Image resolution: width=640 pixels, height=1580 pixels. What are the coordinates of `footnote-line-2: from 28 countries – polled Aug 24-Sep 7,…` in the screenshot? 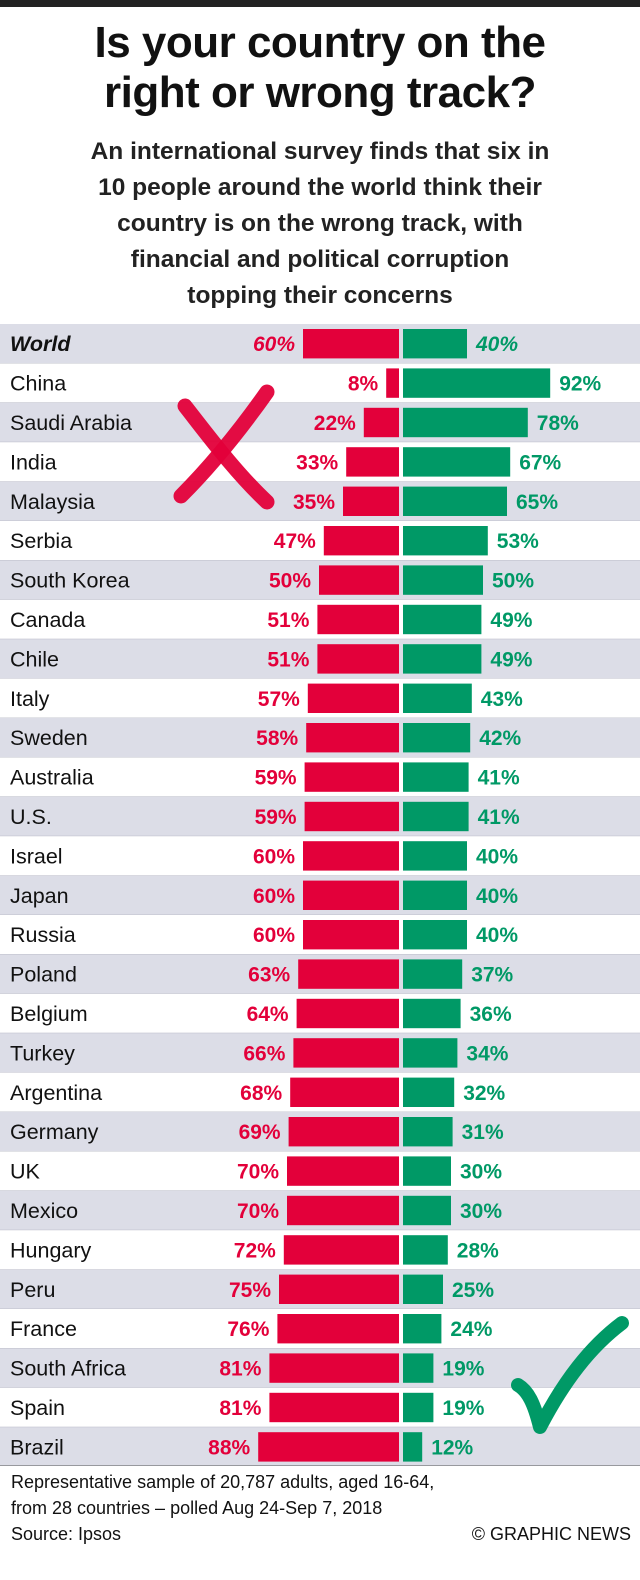 It's located at (197, 1508).